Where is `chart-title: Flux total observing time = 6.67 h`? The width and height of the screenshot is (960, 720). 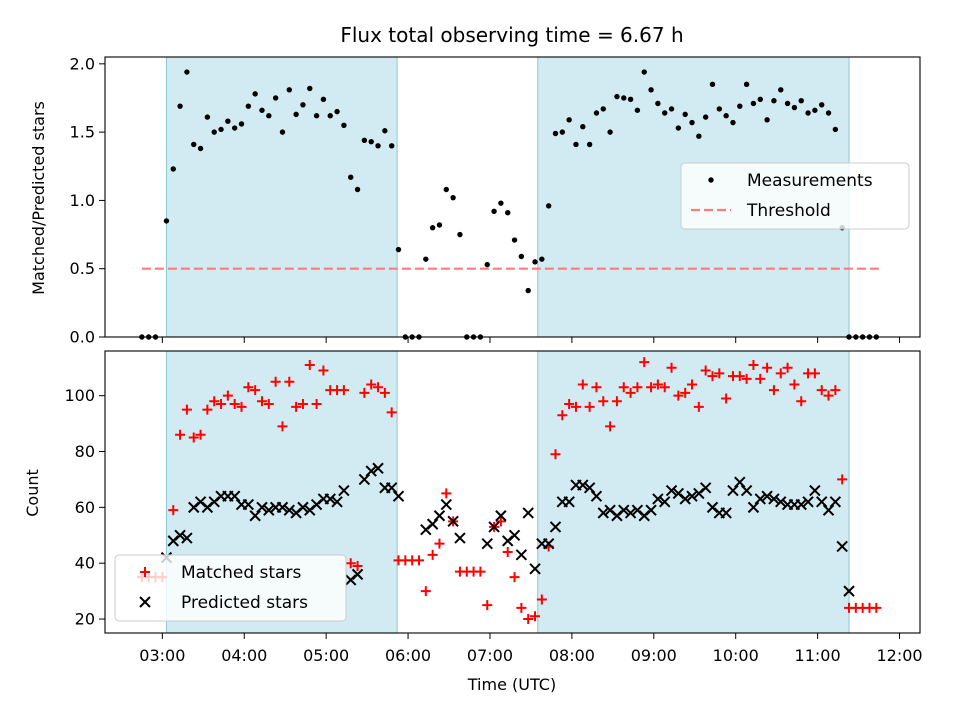
chart-title: Flux total observing time = 6.67 h is located at coordinates (511, 35).